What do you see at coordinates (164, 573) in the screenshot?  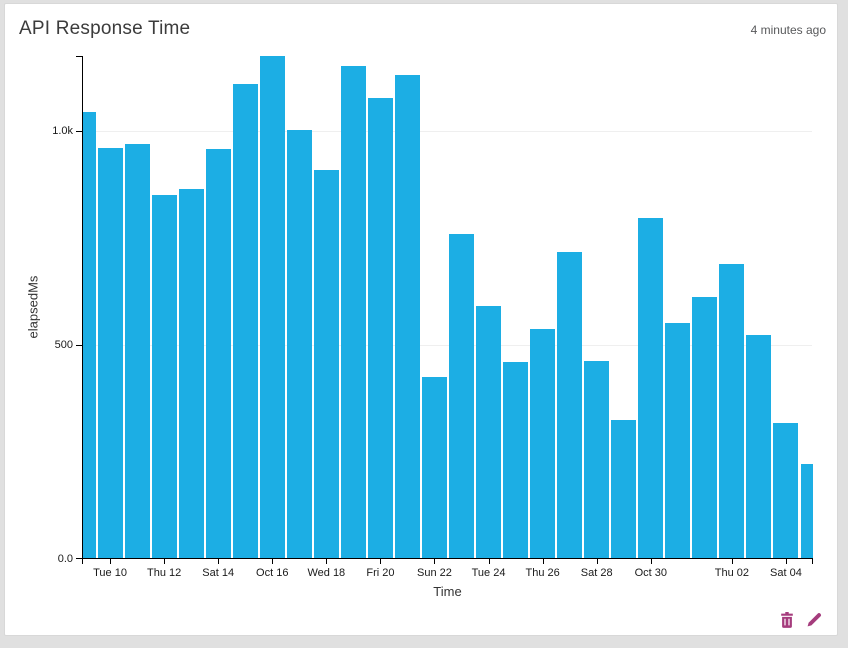 I see `x-tick-label: Thu 12` at bounding box center [164, 573].